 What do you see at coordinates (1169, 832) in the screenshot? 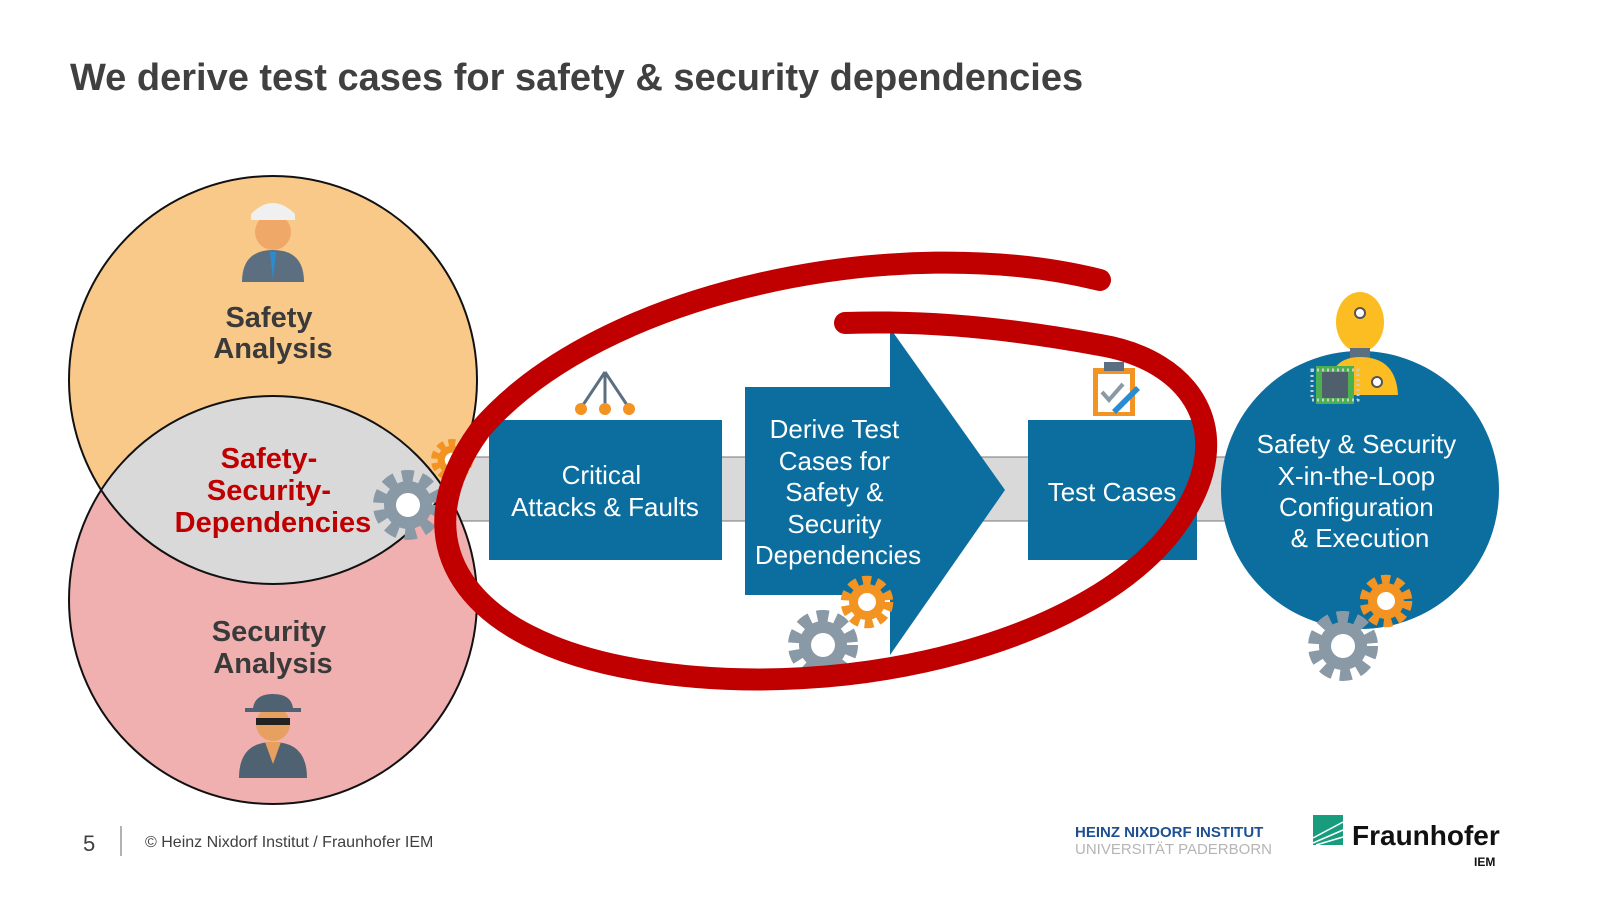
I see `svg-text: HEINZ NIXDORF INSTITUT` at bounding box center [1169, 832].